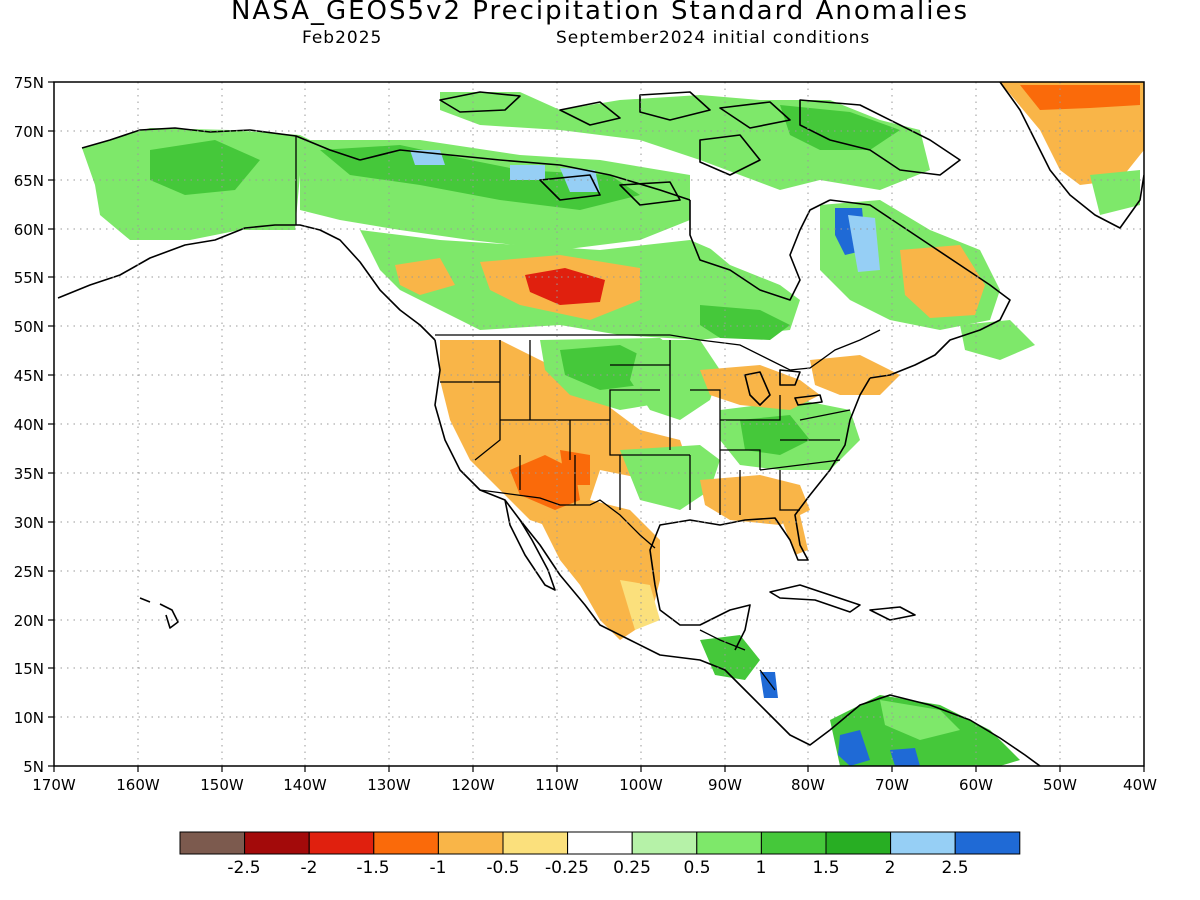 The height and width of the screenshot is (900, 1200). What do you see at coordinates (605, 367) in the screenshot?
I see `region-dakota-dark` at bounding box center [605, 367].